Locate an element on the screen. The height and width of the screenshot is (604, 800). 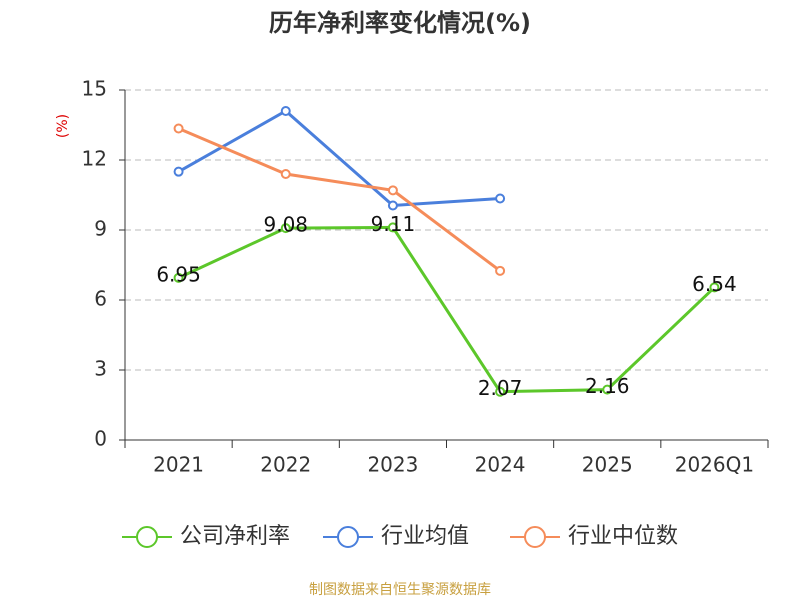
y-tick-label: 15 is located at coordinates (94, 89).